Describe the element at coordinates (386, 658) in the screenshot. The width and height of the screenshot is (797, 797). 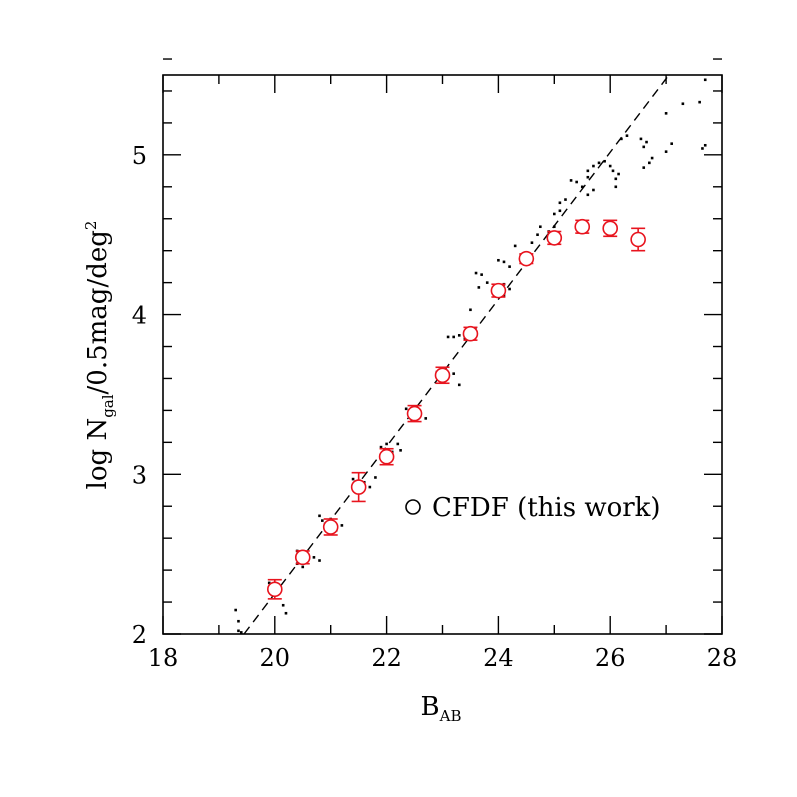
I see `x-tick-label: 22` at that location.